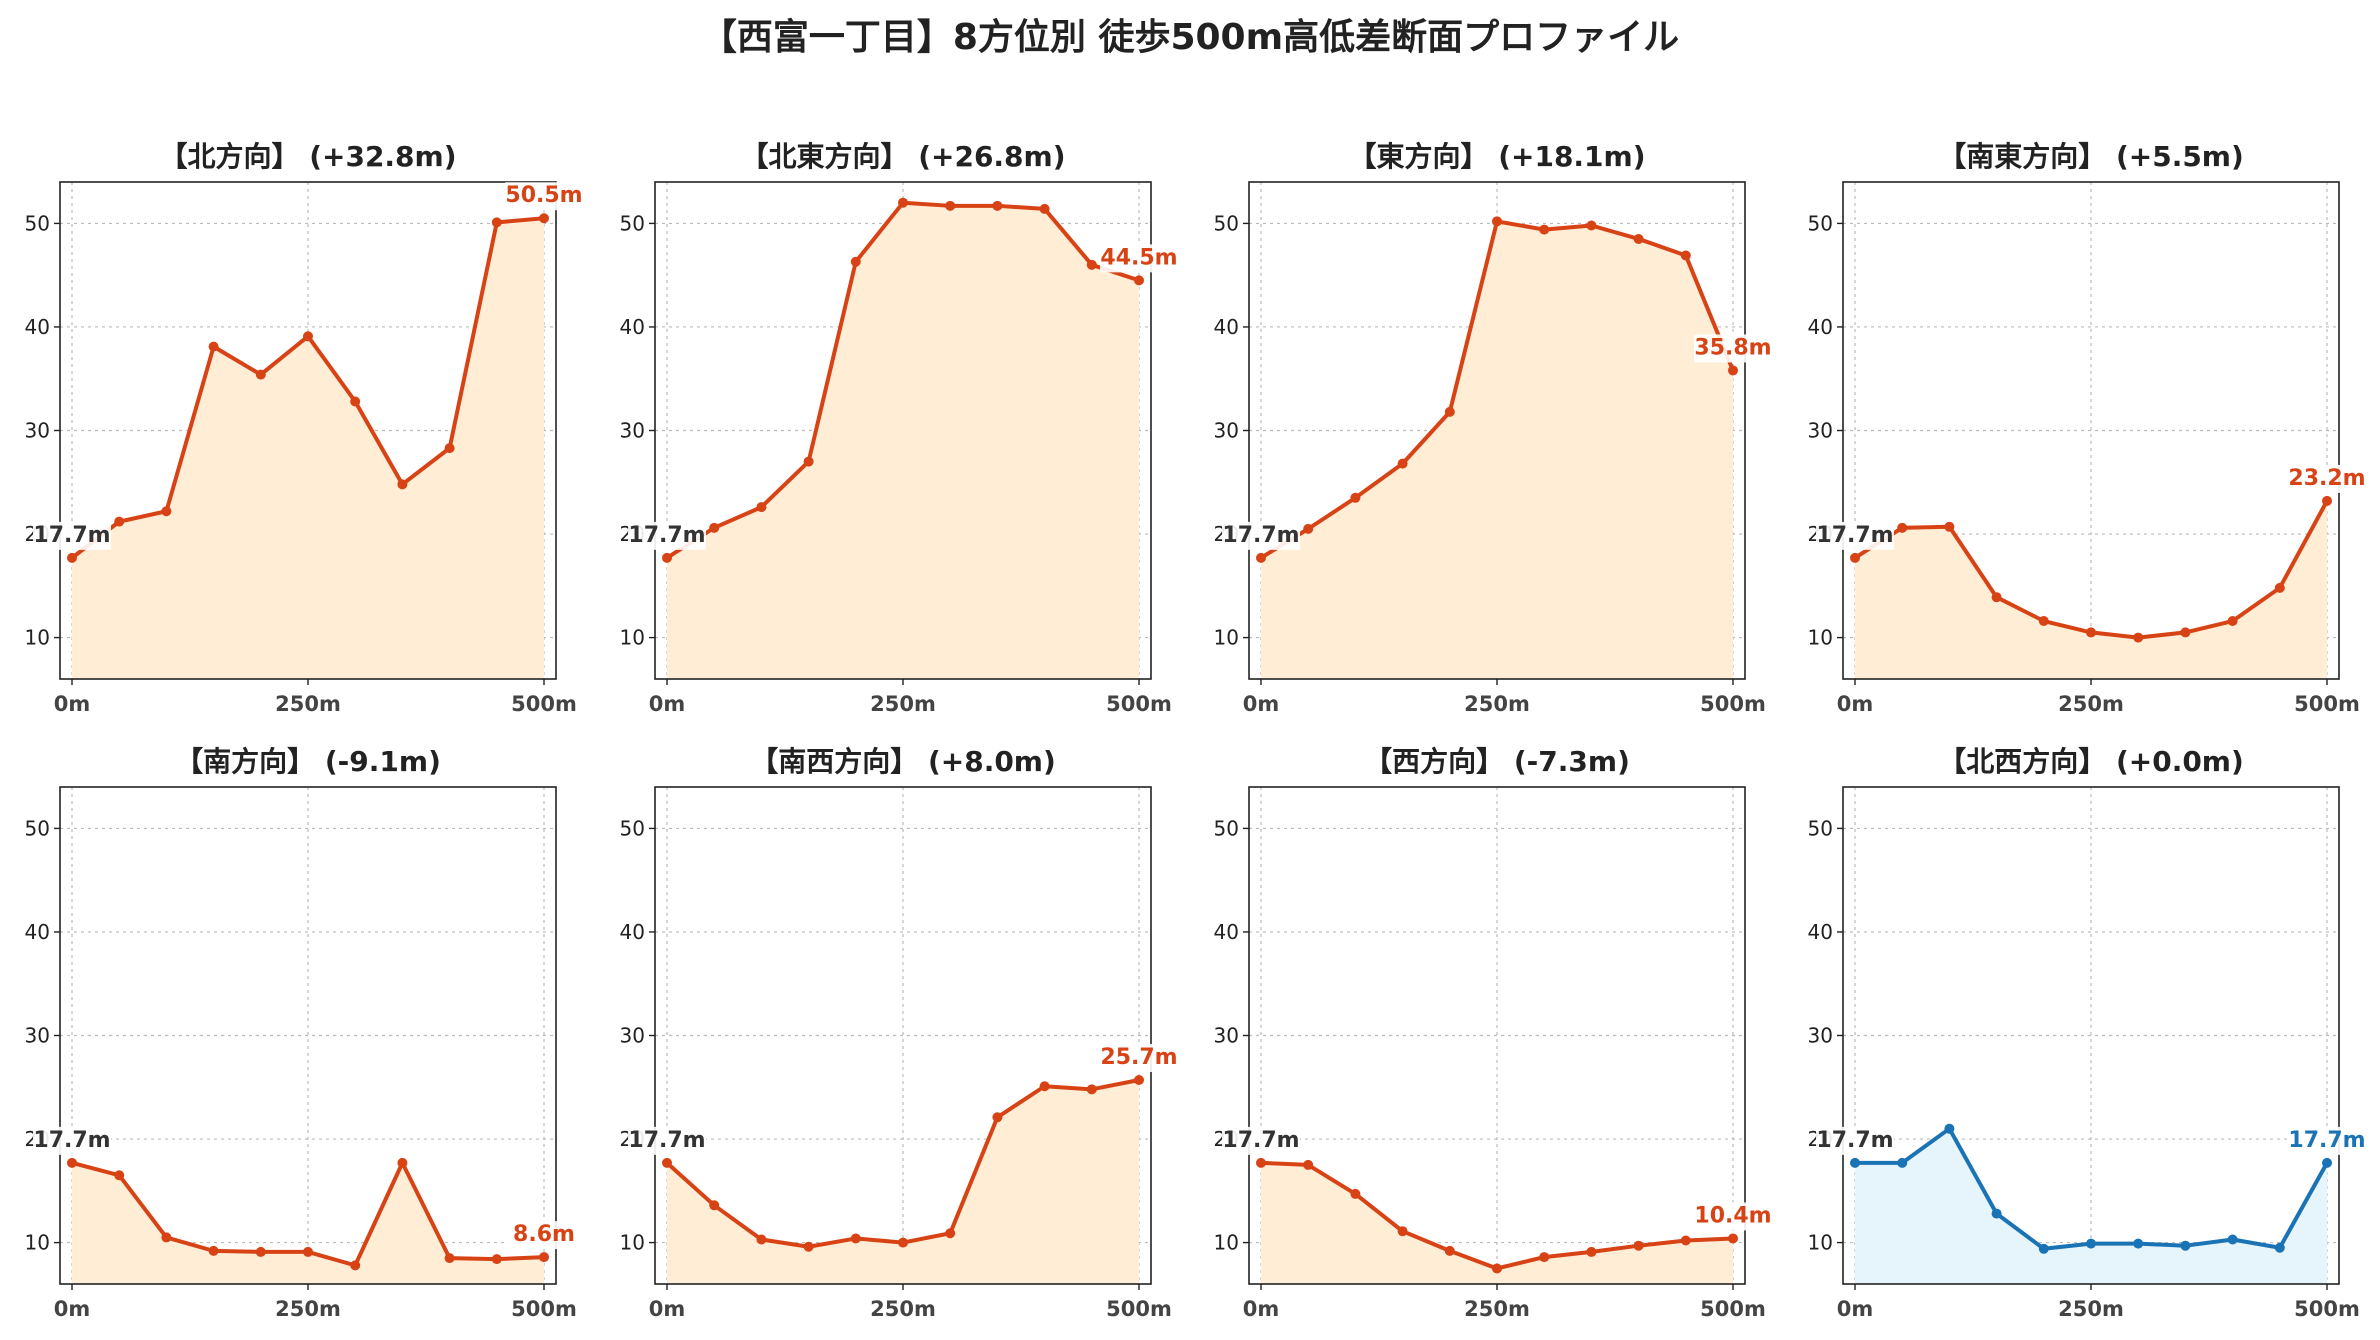 Image resolution: width=2380 pixels, height=1340 pixels. What do you see at coordinates (2091, 156) in the screenshot?
I see `subplot-title: 【南東方向】 (+5.5m)` at bounding box center [2091, 156].